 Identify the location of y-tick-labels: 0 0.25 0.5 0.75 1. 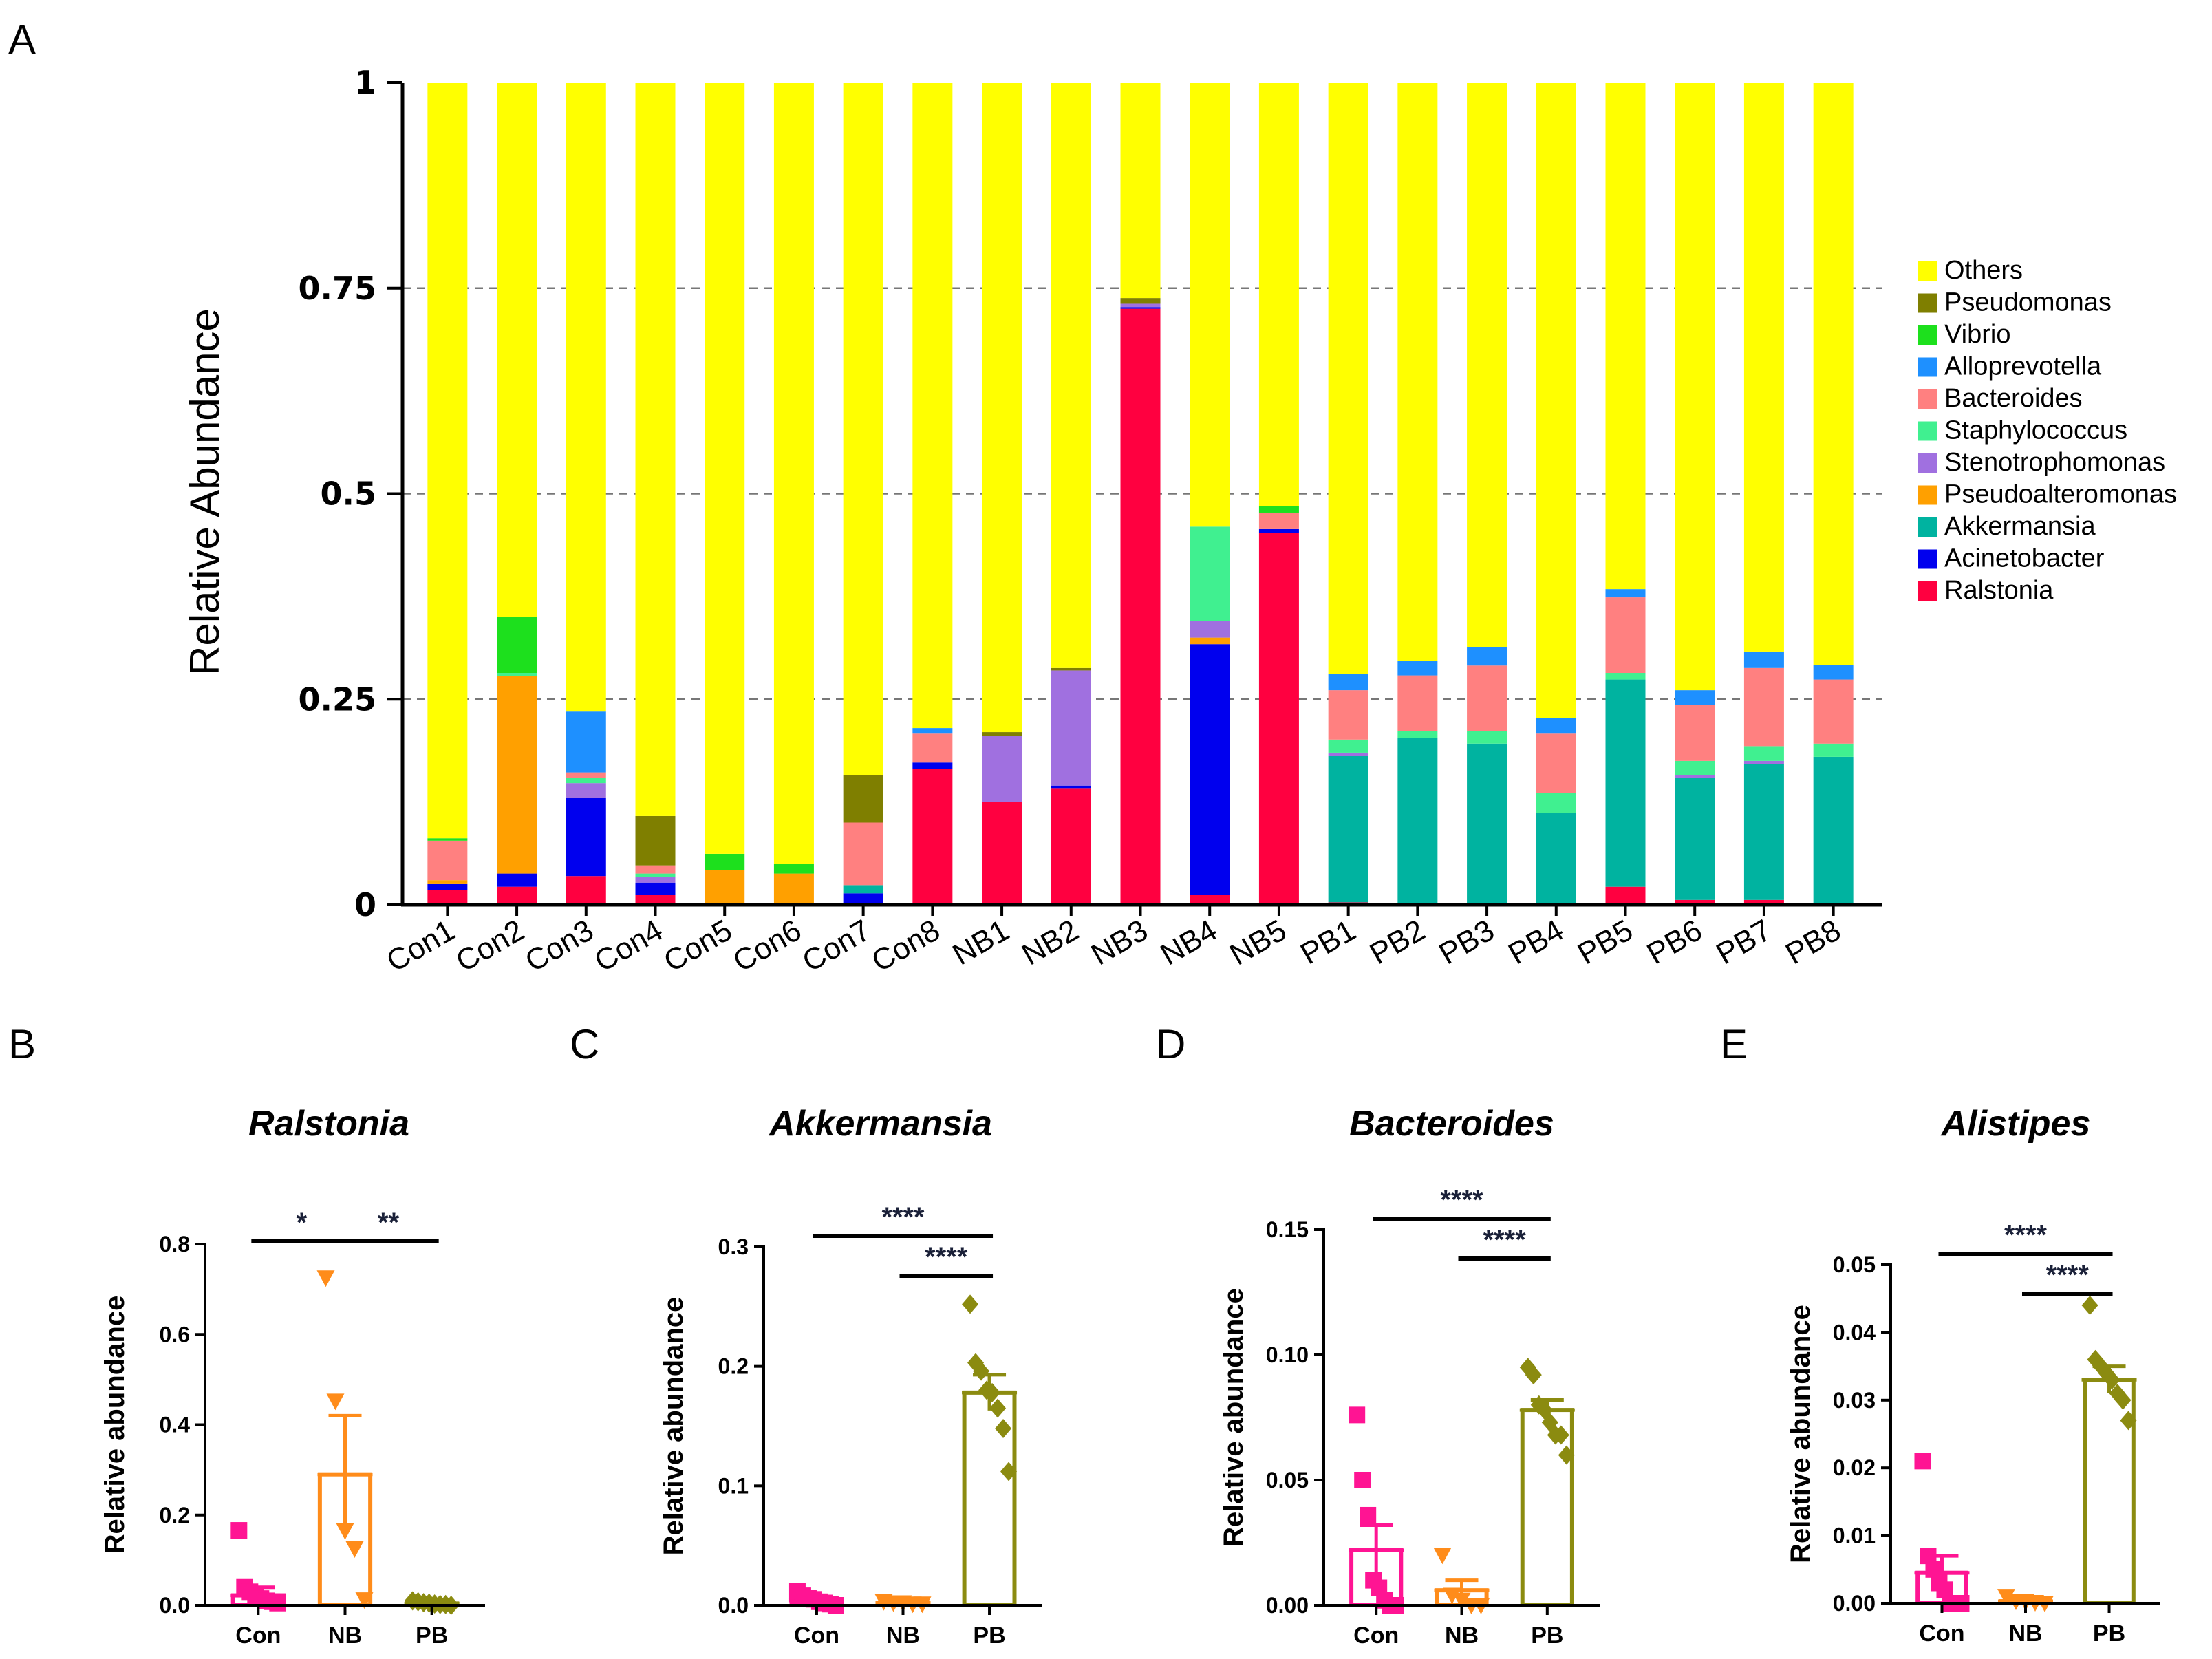
(338, 493).